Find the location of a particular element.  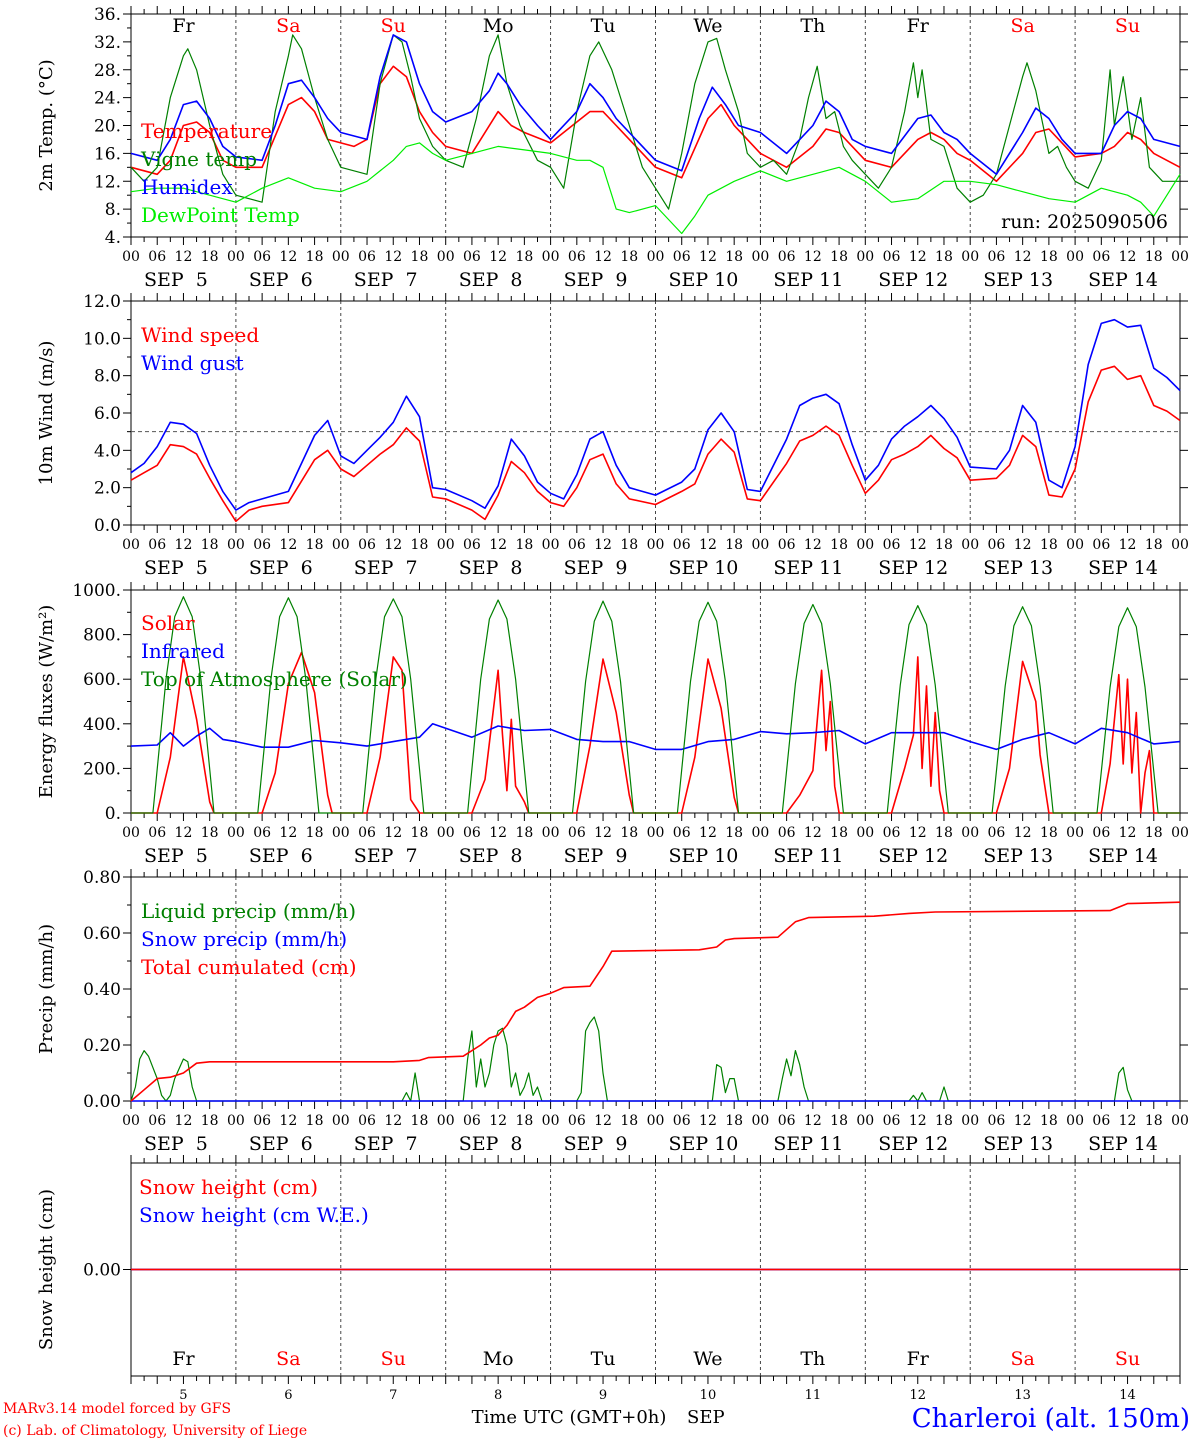

day-abbr-label: Mo is located at coordinates (498, 1359).